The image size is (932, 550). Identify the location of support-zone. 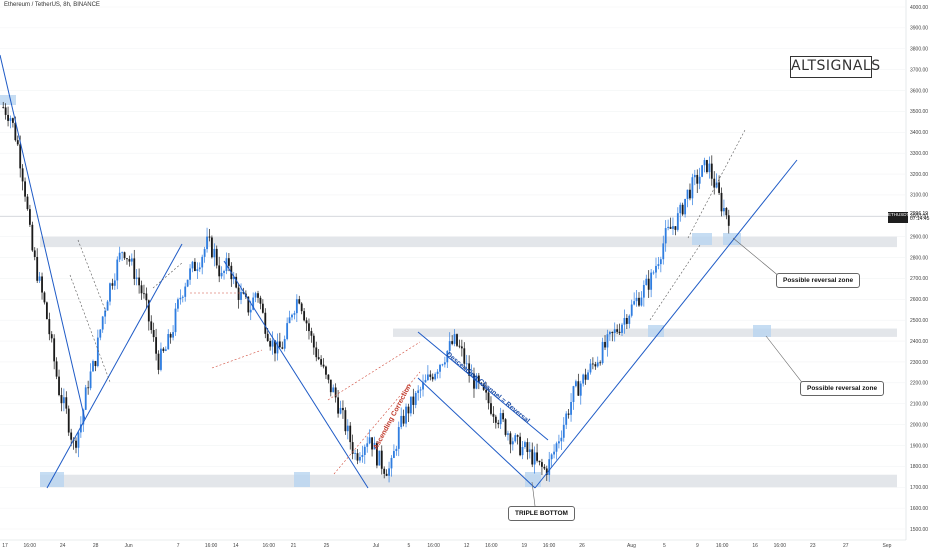
(468, 242).